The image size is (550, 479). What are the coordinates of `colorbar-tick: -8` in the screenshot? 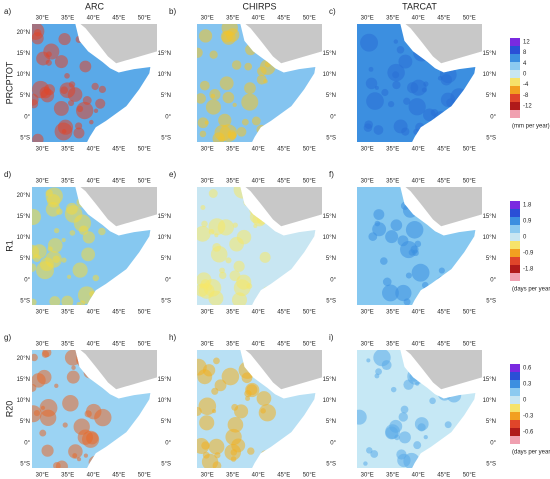 It's located at (526, 96).